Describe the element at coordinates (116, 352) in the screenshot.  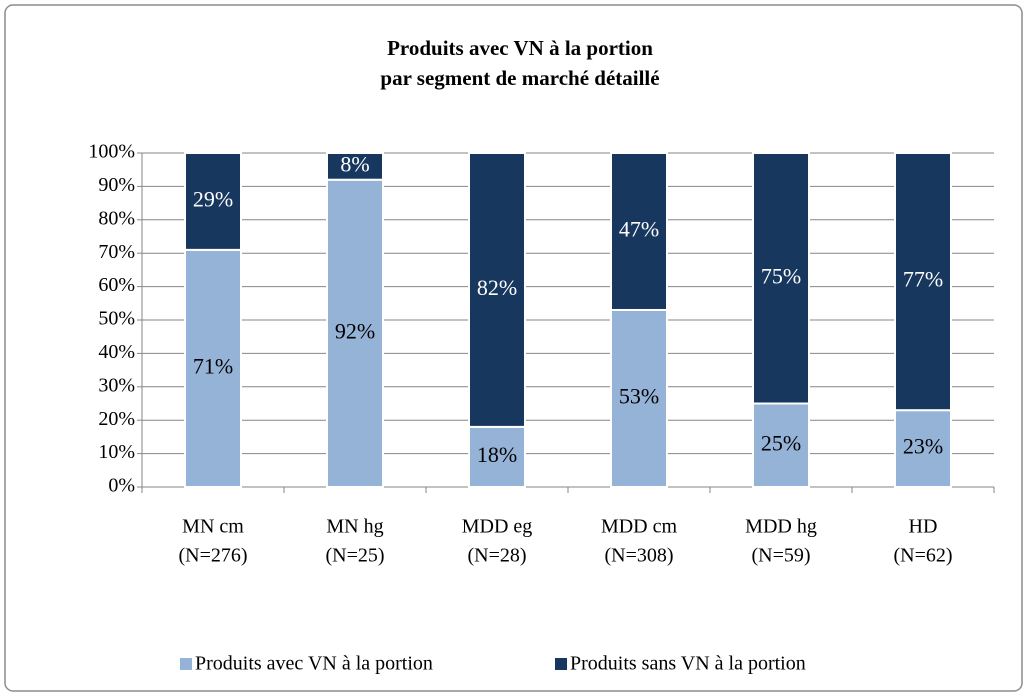
I see `y-tick-label: 40%` at that location.